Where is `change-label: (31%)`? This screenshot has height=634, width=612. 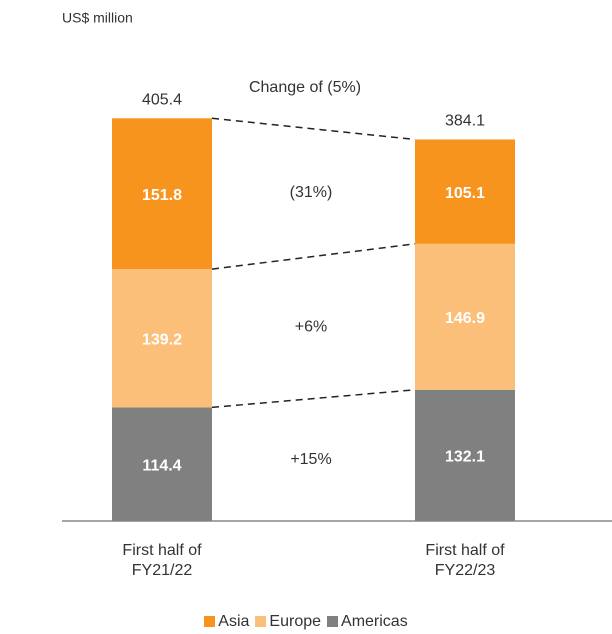
change-label: (31%) is located at coordinates (311, 192).